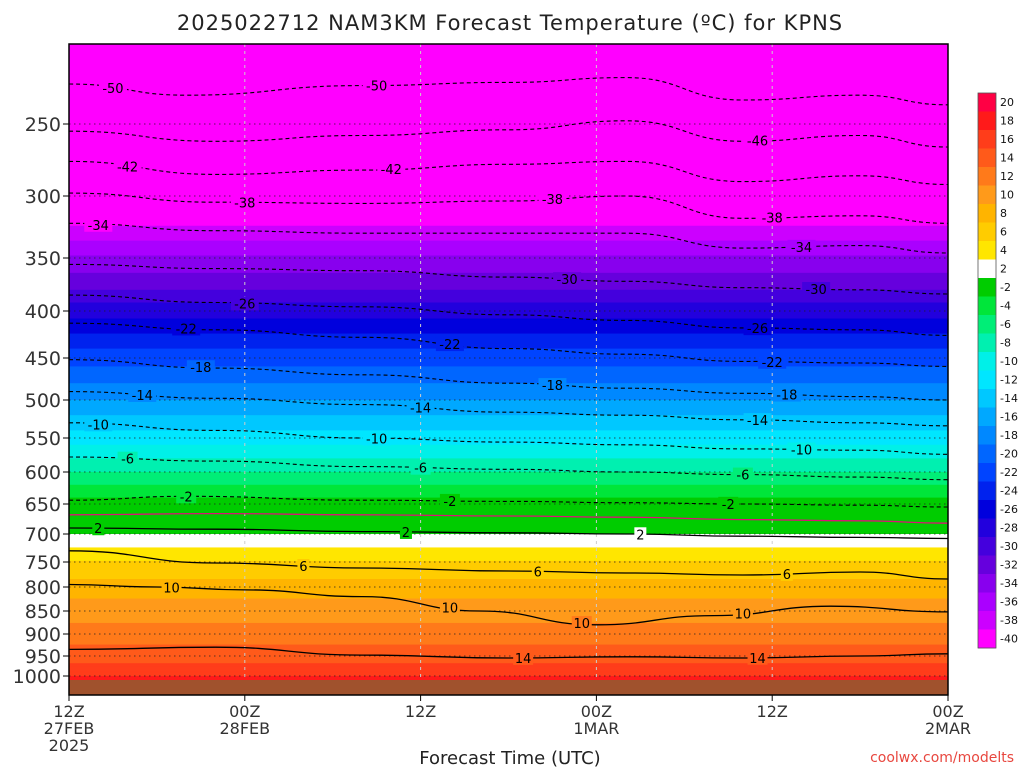  Describe the element at coordinates (1009, 639) in the screenshot. I see `colorbar-label: -40` at that location.